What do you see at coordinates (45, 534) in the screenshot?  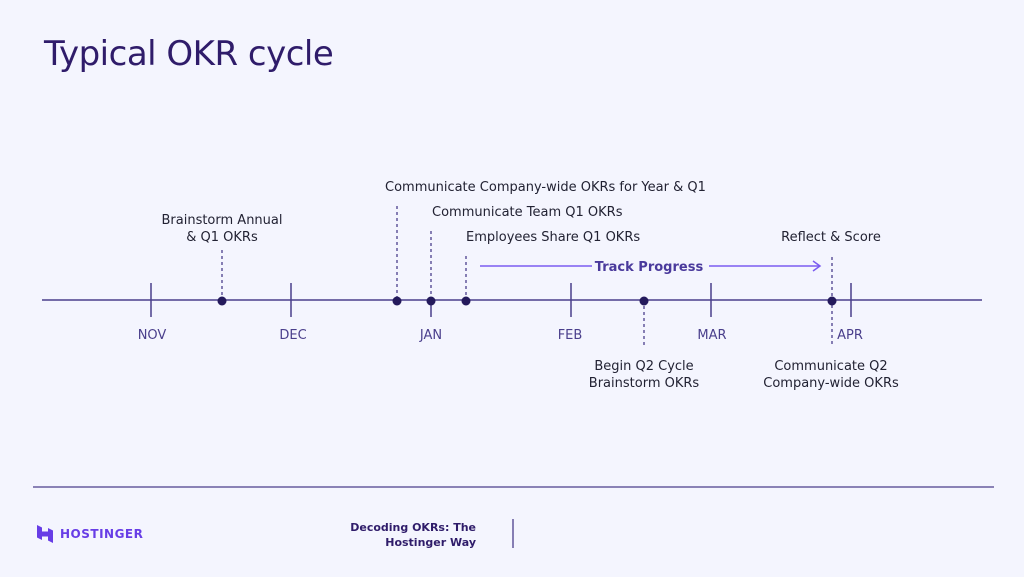 I see `hostinger-logo-icon` at bounding box center [45, 534].